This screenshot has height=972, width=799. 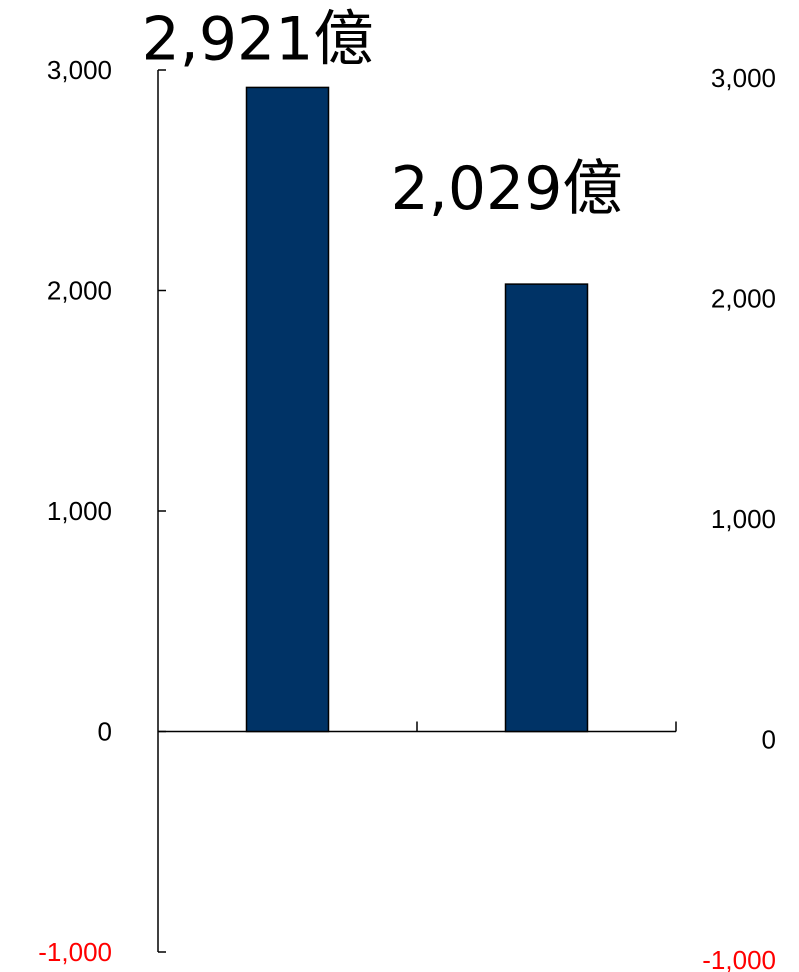 What do you see at coordinates (79, 511) in the screenshot?
I see `y-axis-tick-label: 1,000` at bounding box center [79, 511].